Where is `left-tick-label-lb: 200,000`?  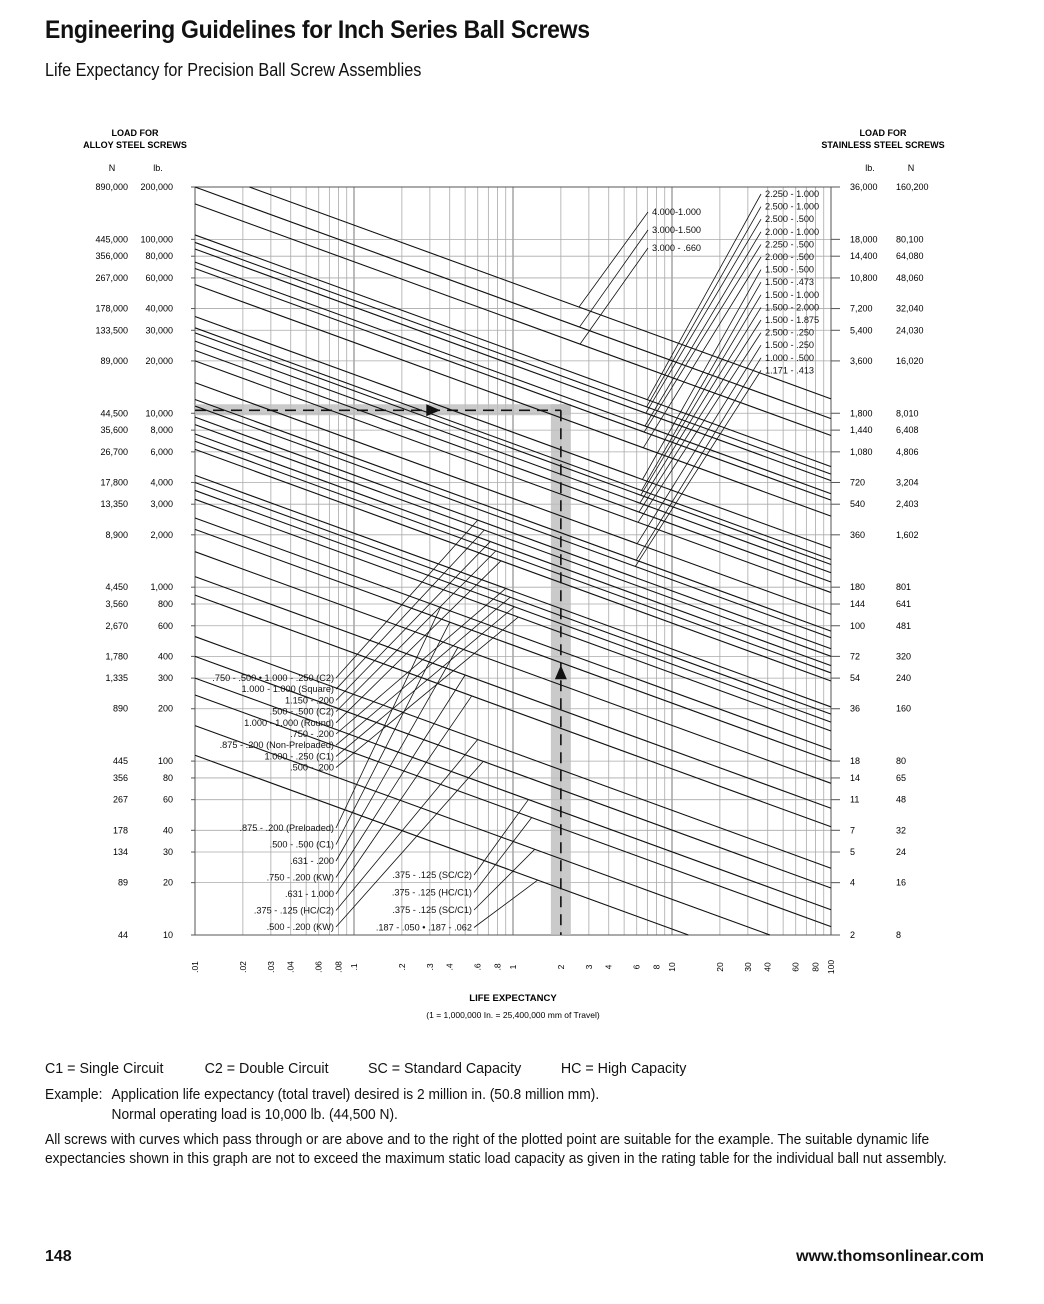
left-tick-label-lb: 200,000 is located at coordinates (156, 187).